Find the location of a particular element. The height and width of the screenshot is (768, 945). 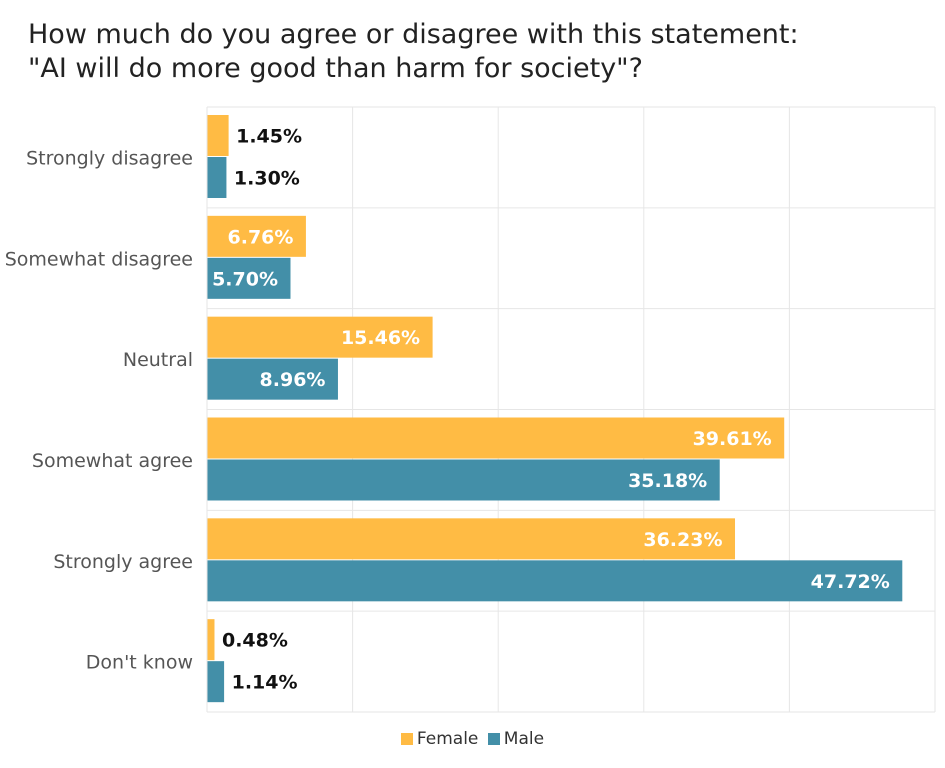

legend-item-male: Male is located at coordinates (516, 739).